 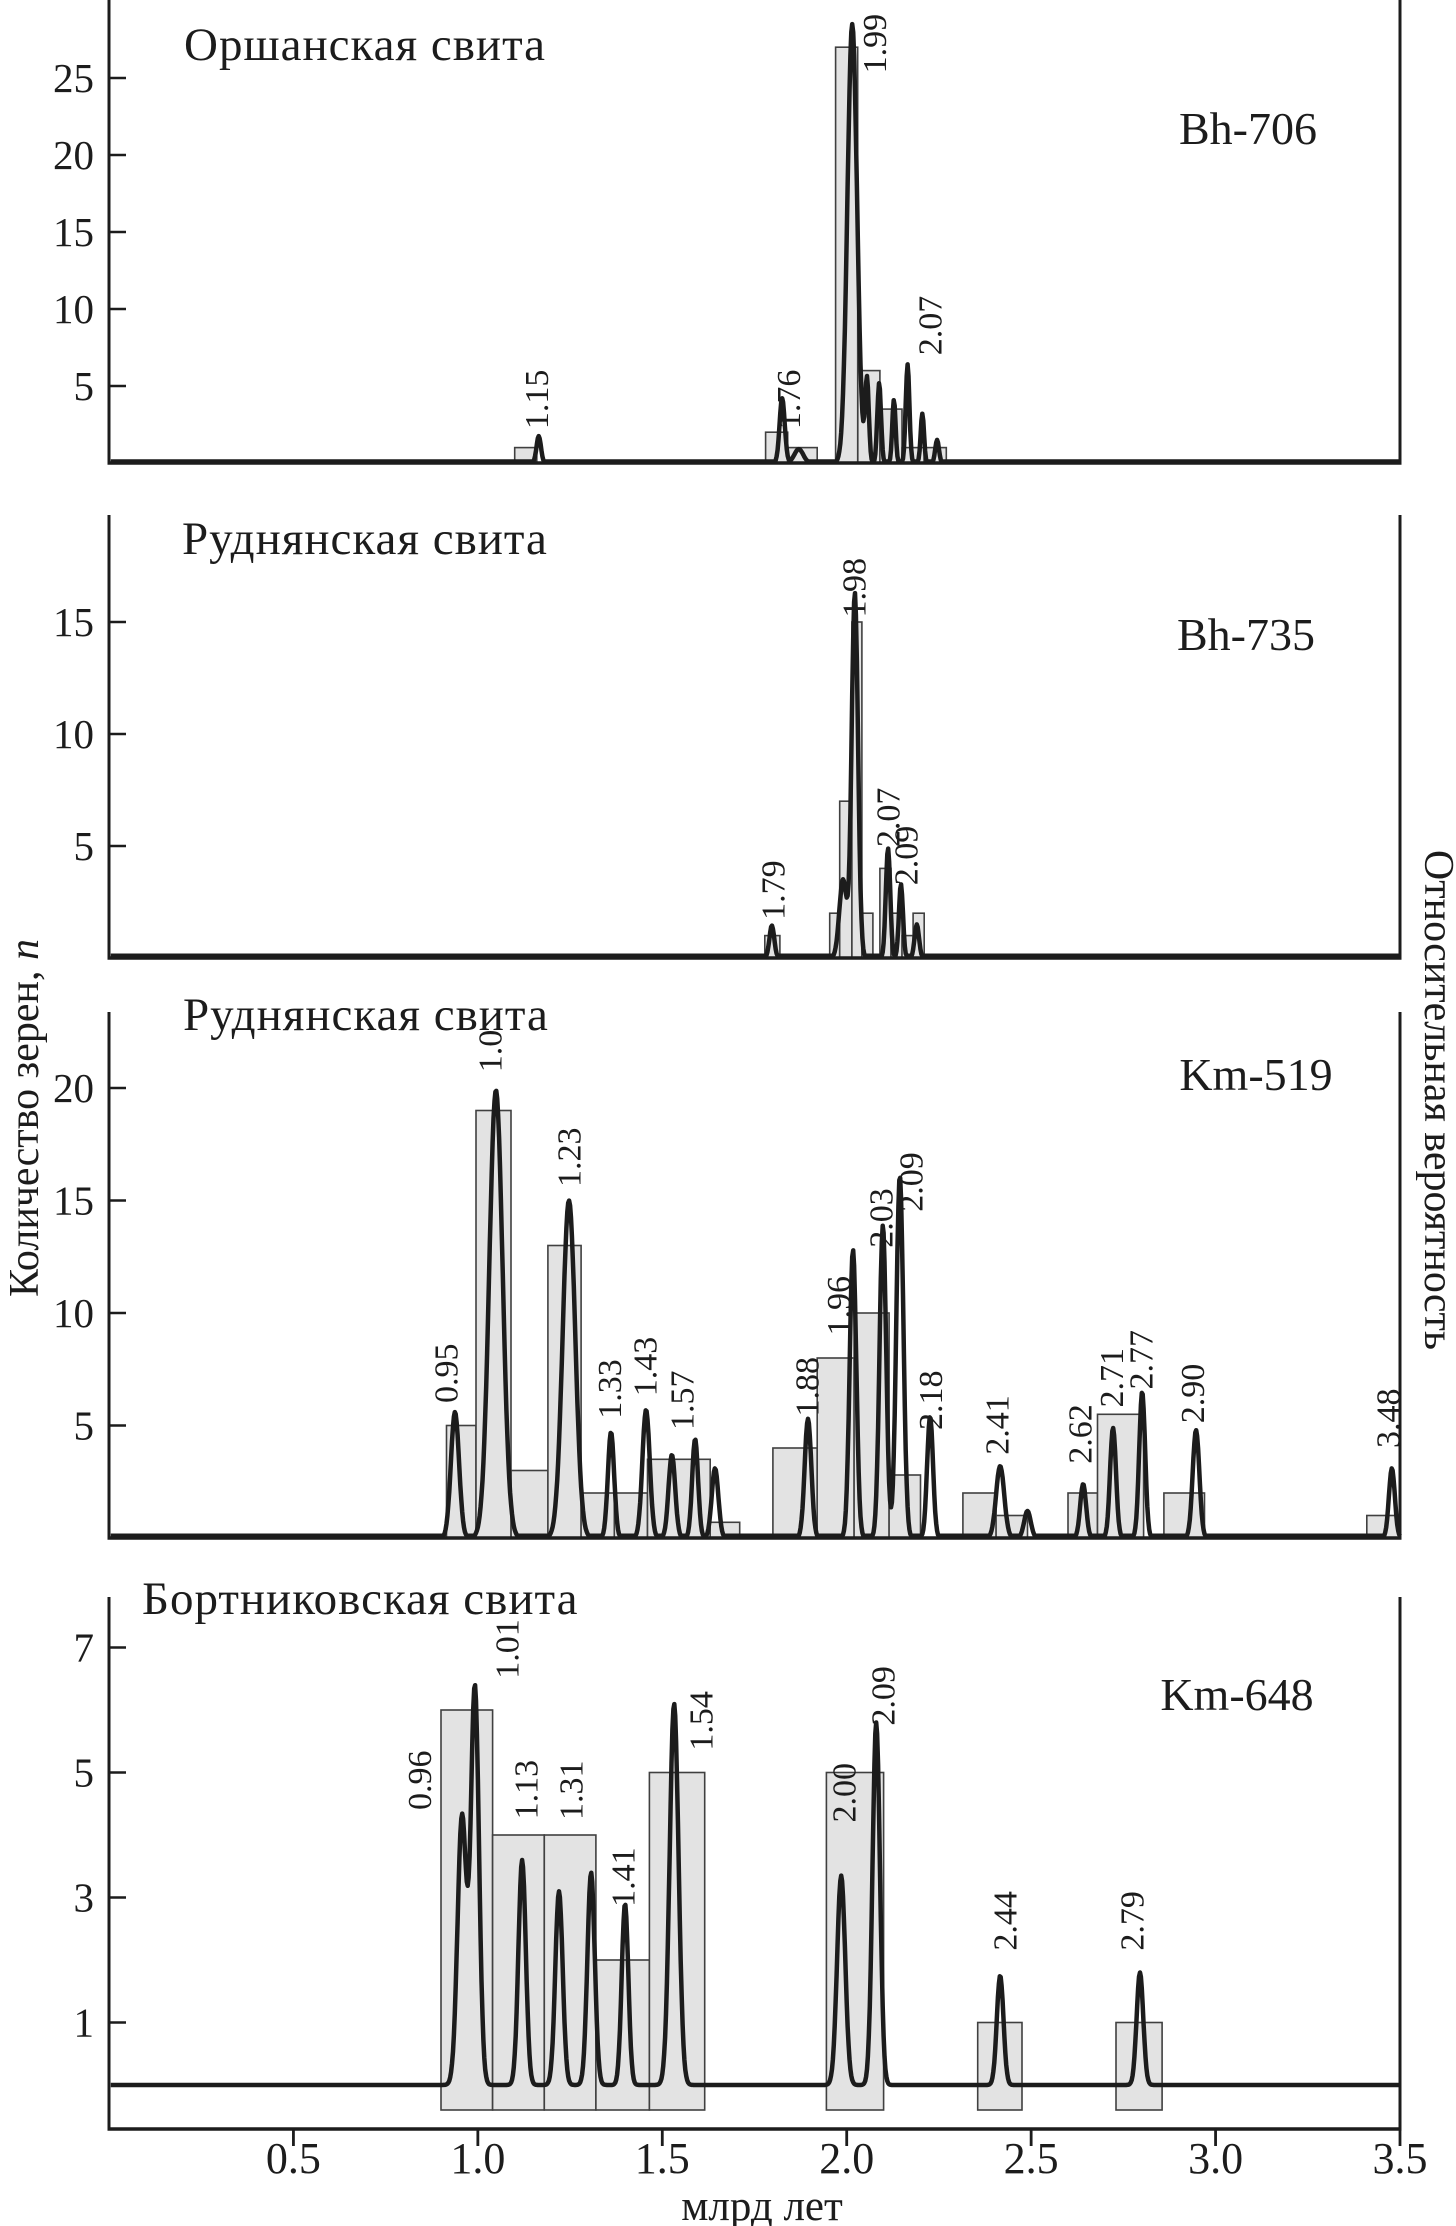 I want to click on panel-1-sample-id: Bh-706, so click(x=1248, y=128).